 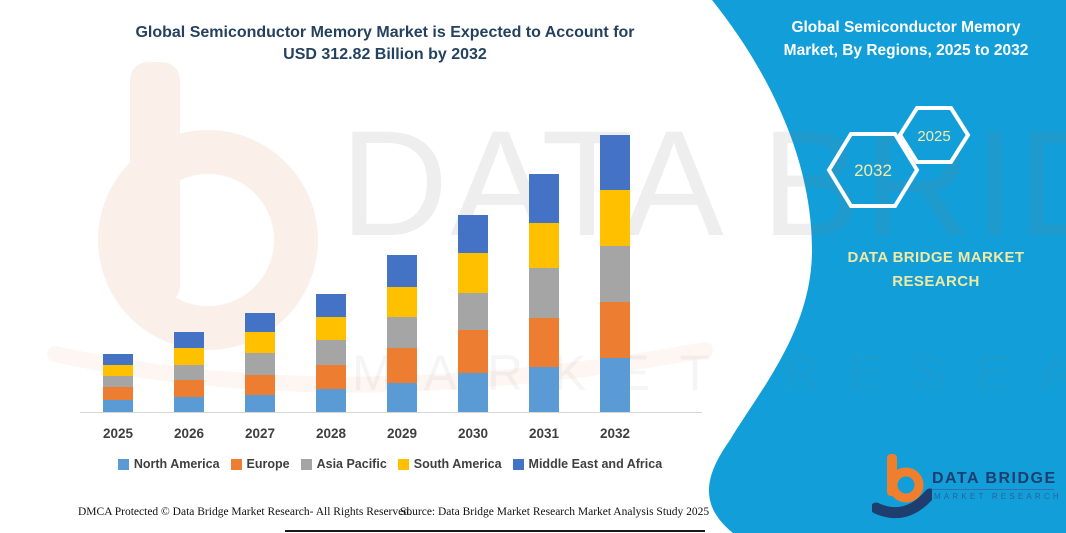 What do you see at coordinates (615, 218) in the screenshot?
I see `bar-segment-2032-south-america` at bounding box center [615, 218].